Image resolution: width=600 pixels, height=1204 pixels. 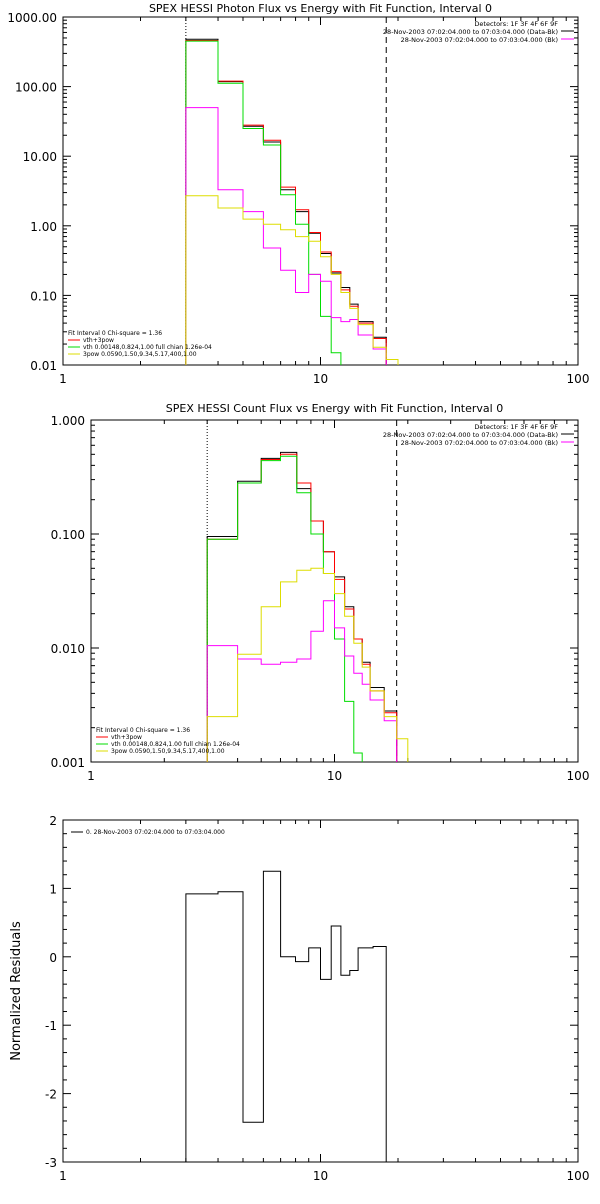 I want to click on y-tick-label: 1, so click(x=53, y=889).